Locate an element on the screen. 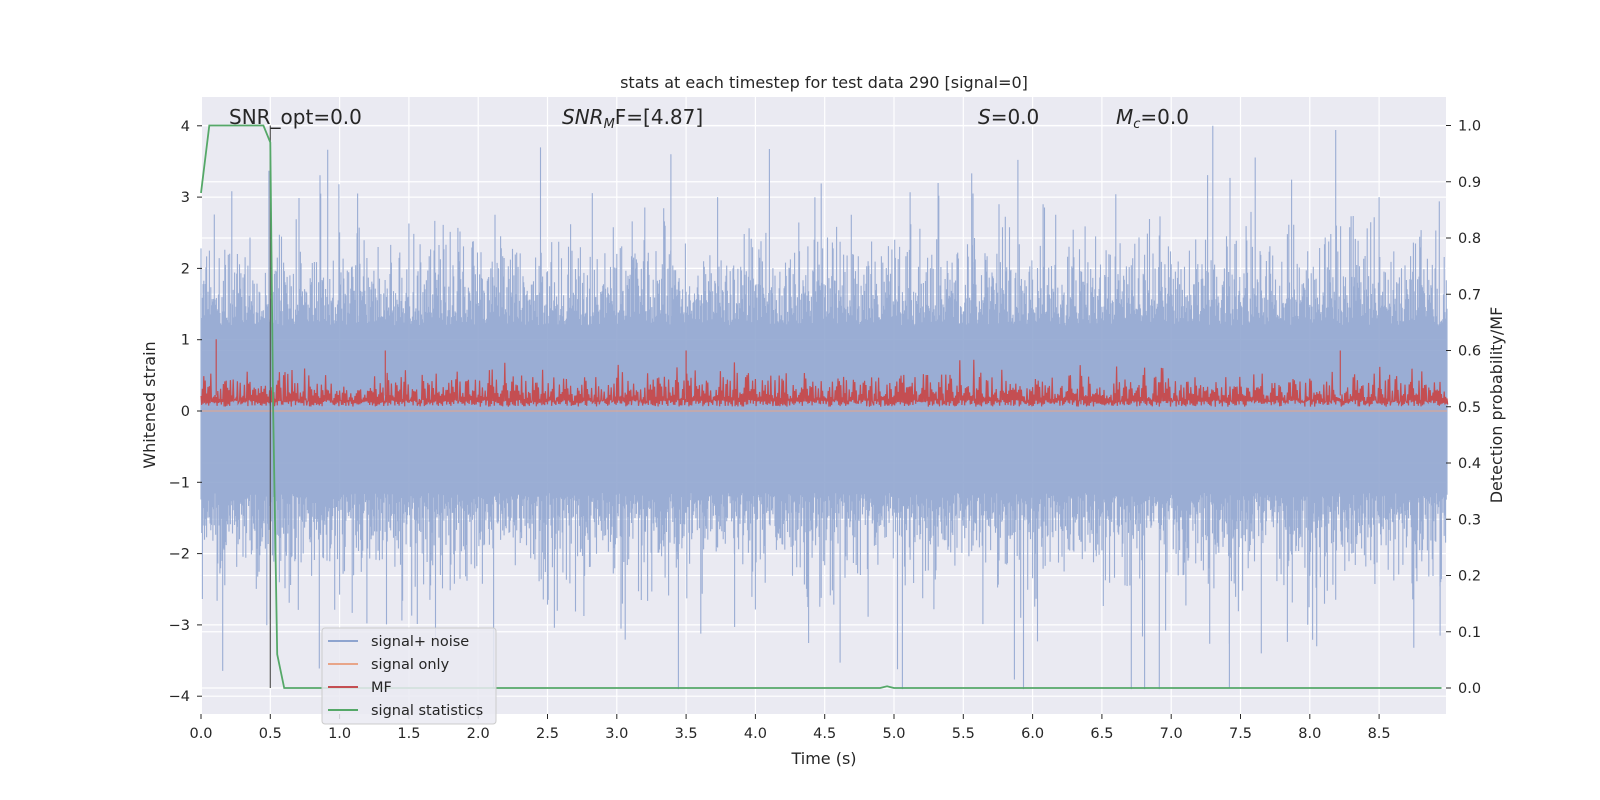  x-tick-label: 0.5 is located at coordinates (270, 734).